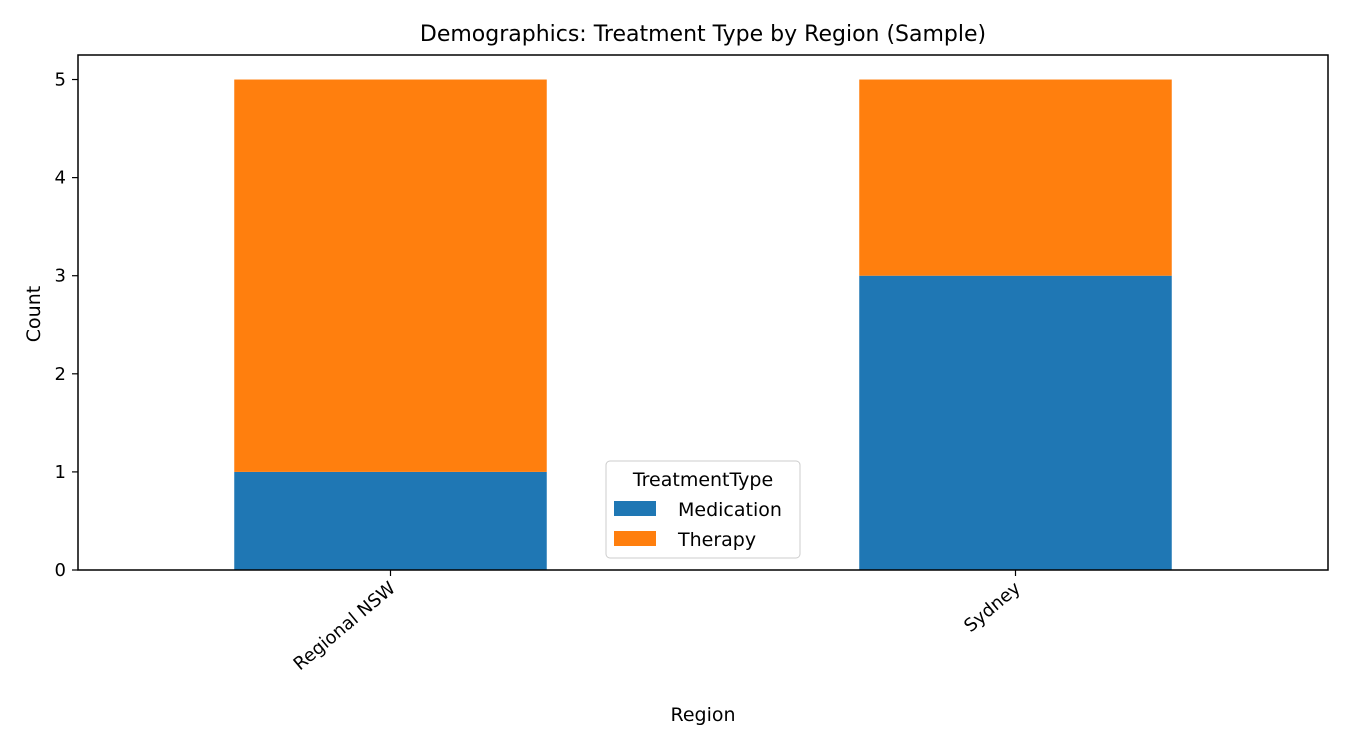  Describe the element at coordinates (992, 607) in the screenshot. I see `x-tick-label: Sydney` at that location.